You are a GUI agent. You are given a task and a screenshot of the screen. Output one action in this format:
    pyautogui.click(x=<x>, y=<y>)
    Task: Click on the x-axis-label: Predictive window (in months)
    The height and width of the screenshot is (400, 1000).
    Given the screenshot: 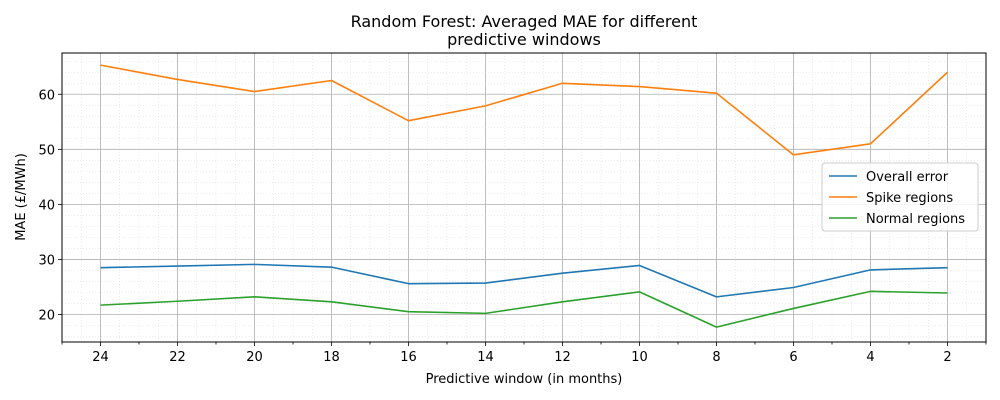 What is the action you would take?
    pyautogui.click(x=524, y=379)
    